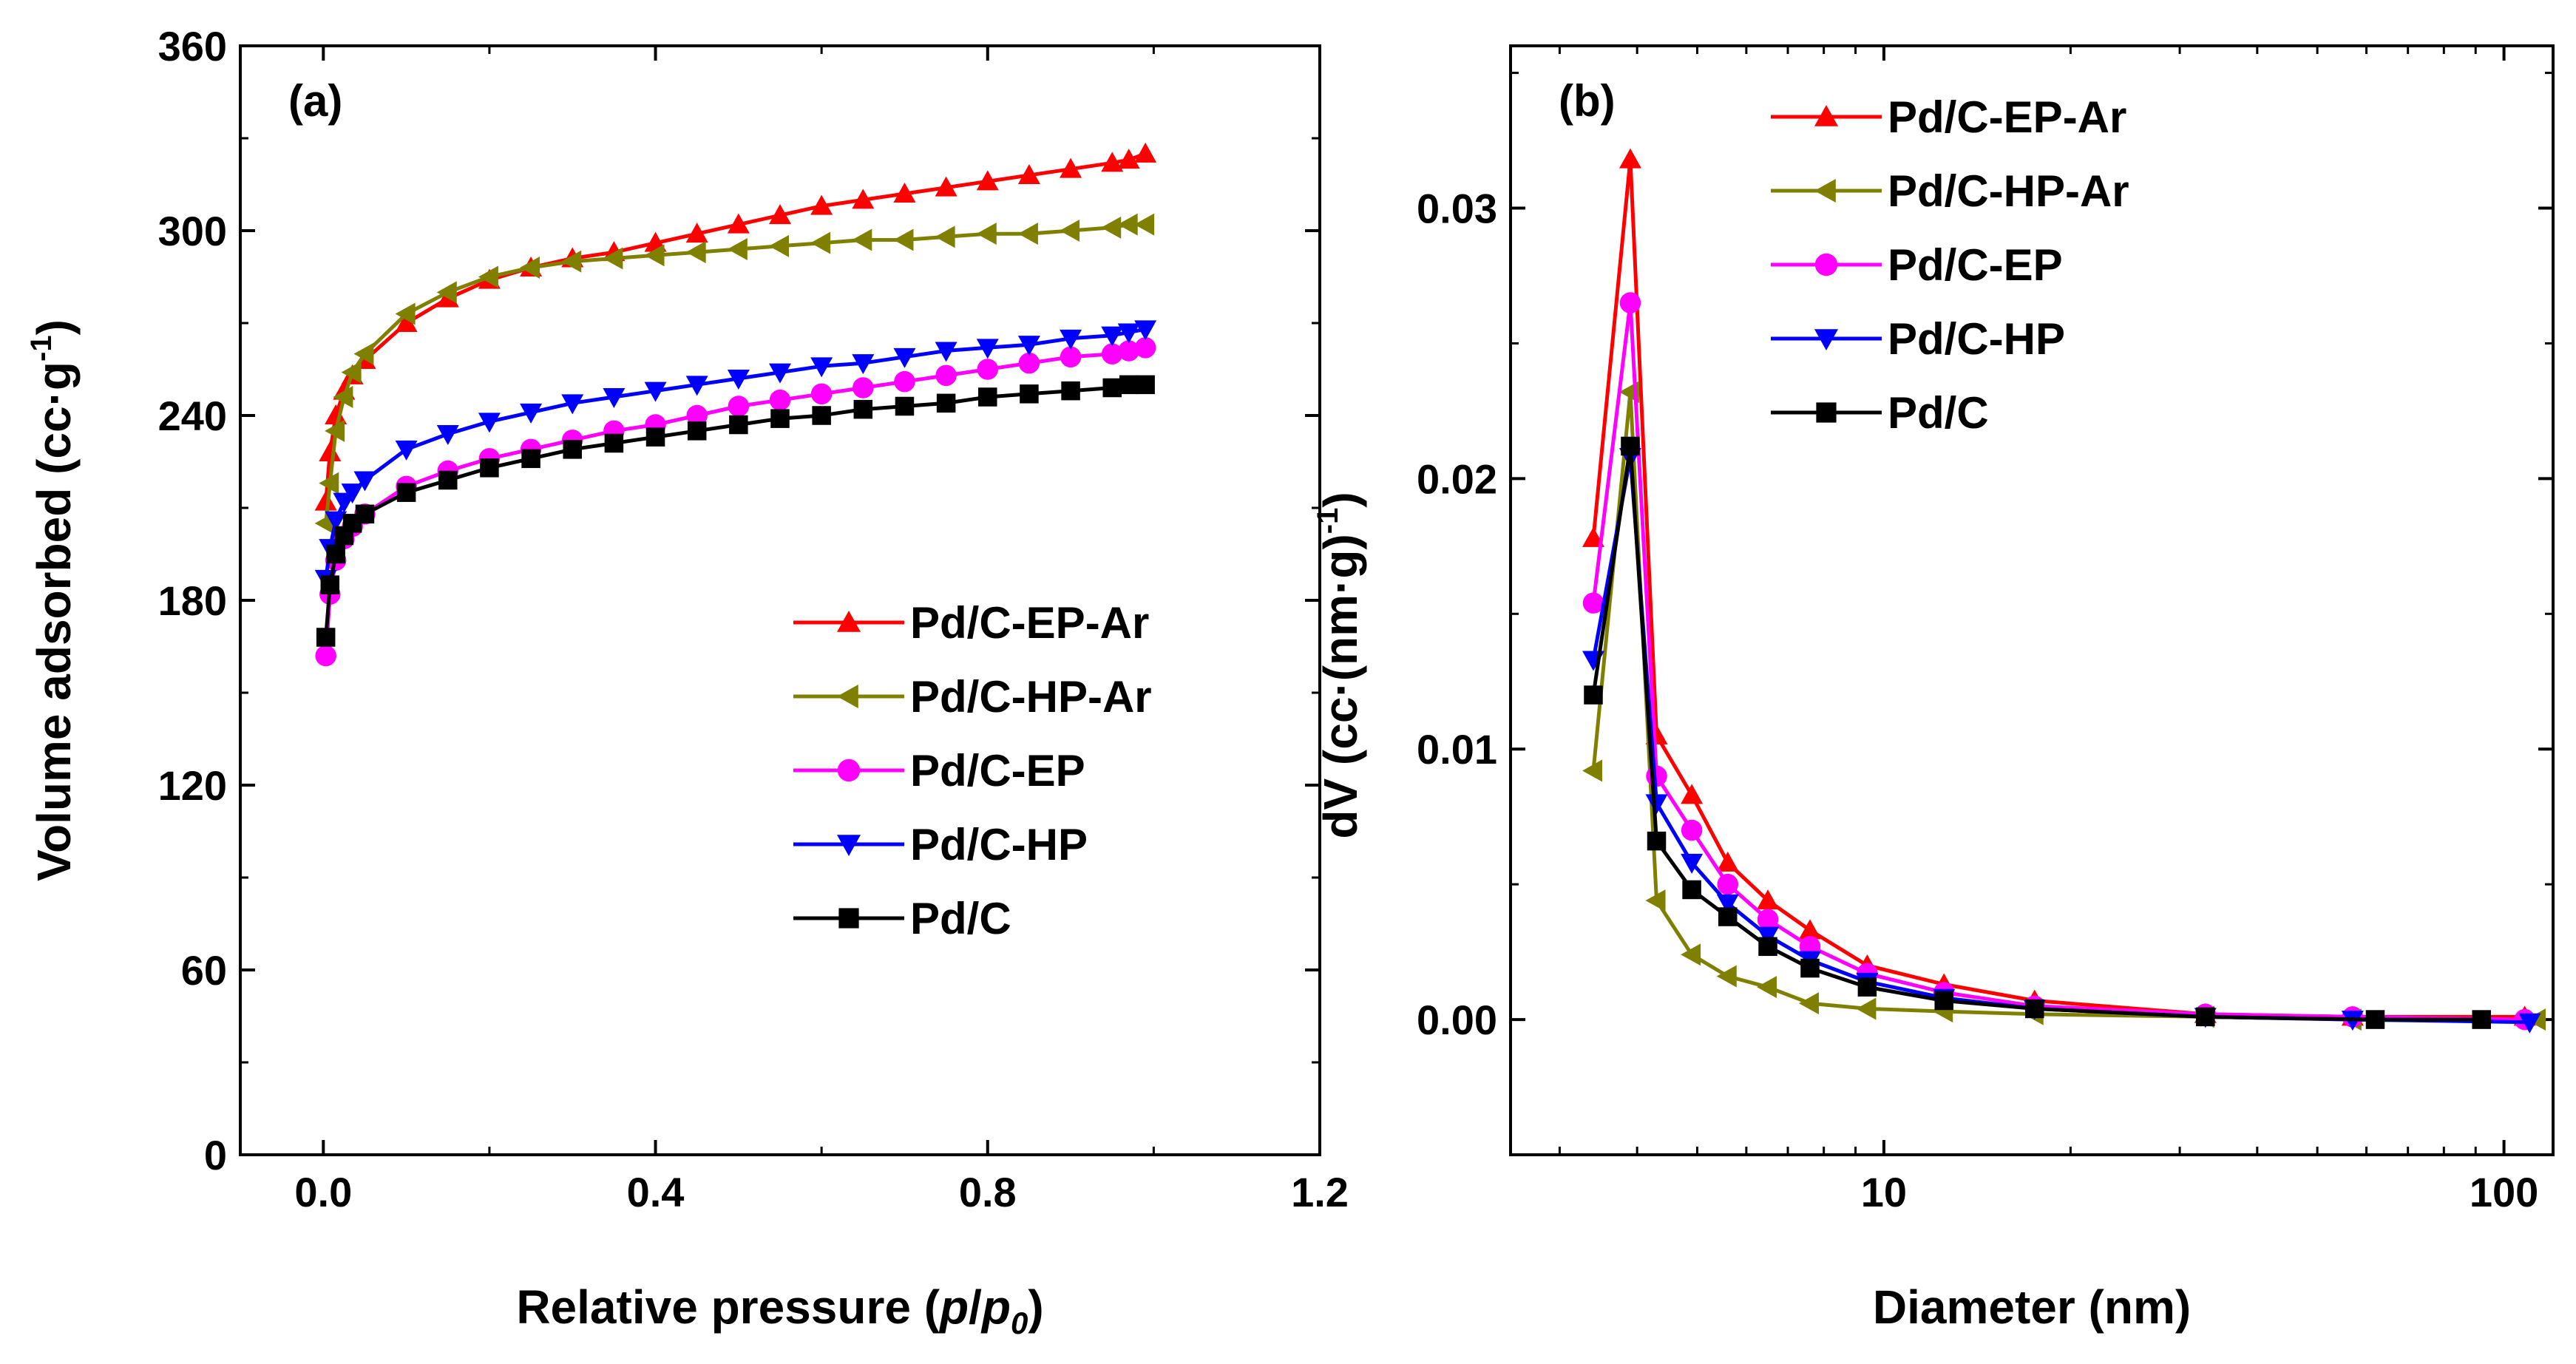  What do you see at coordinates (1019, 1323) in the screenshot?
I see `x-axis-title-part: 0` at bounding box center [1019, 1323].